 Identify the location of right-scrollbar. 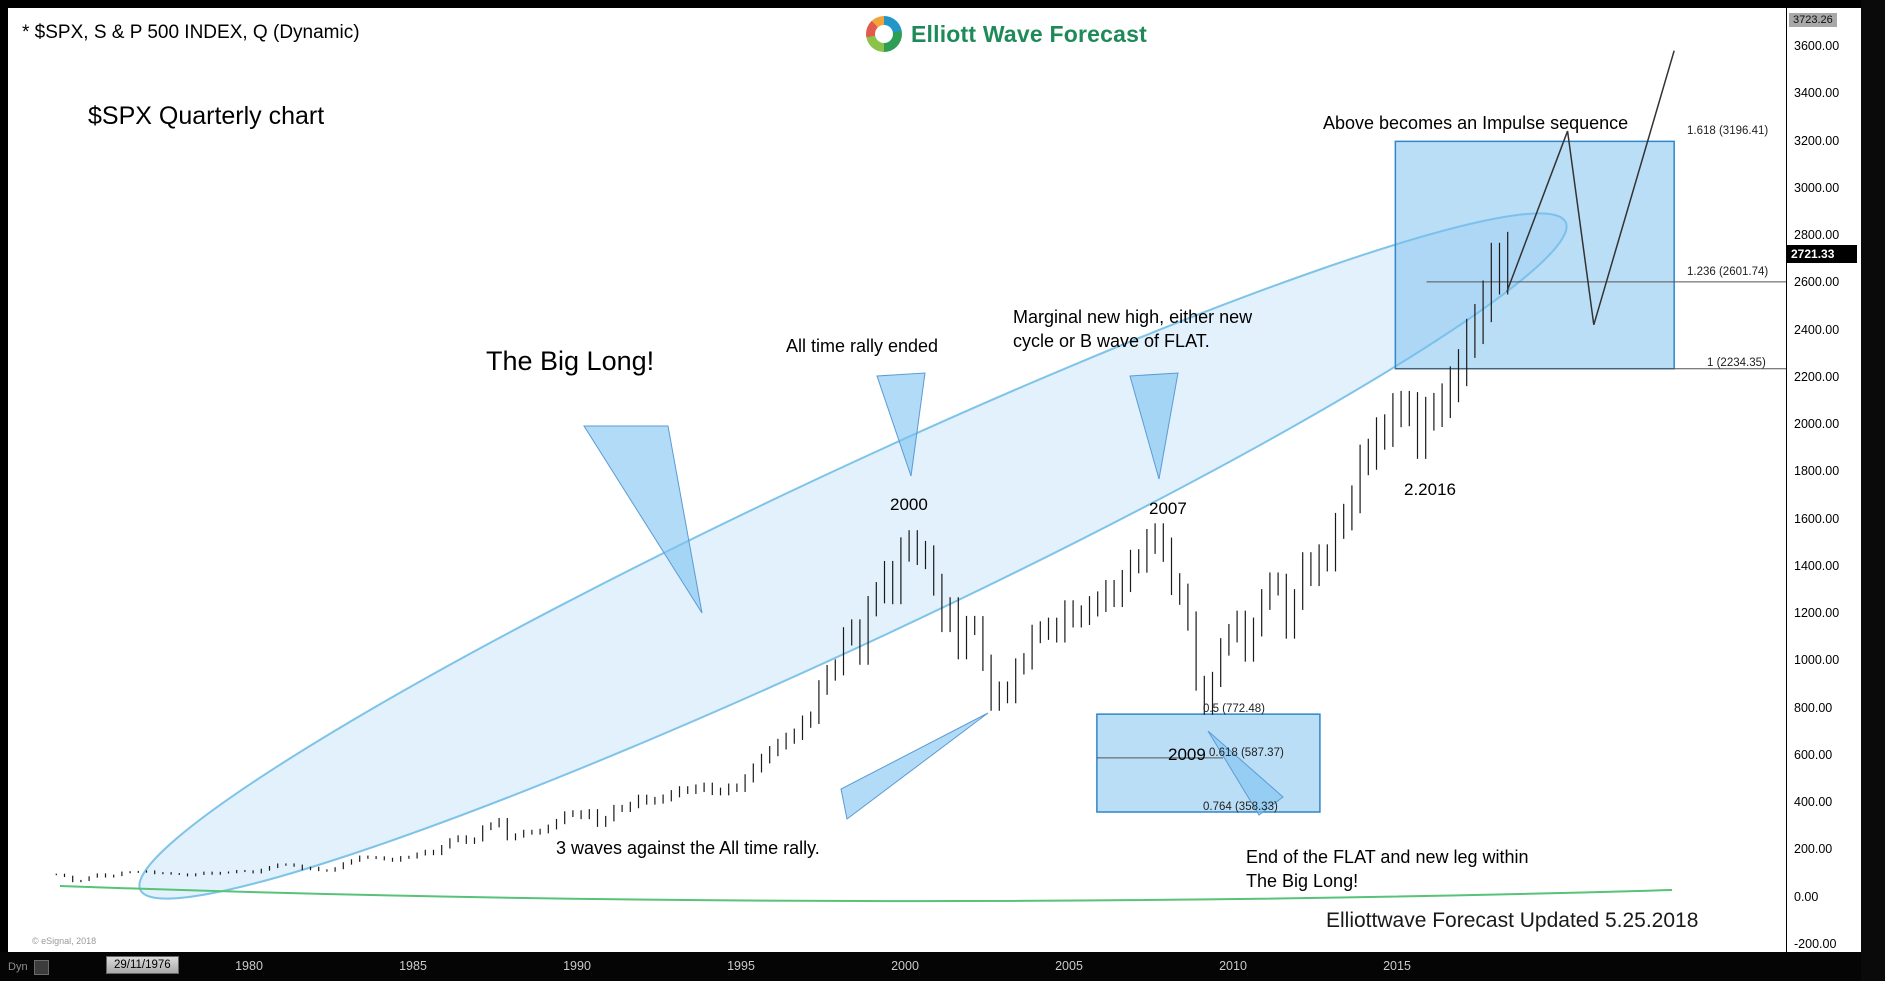
(1873, 490).